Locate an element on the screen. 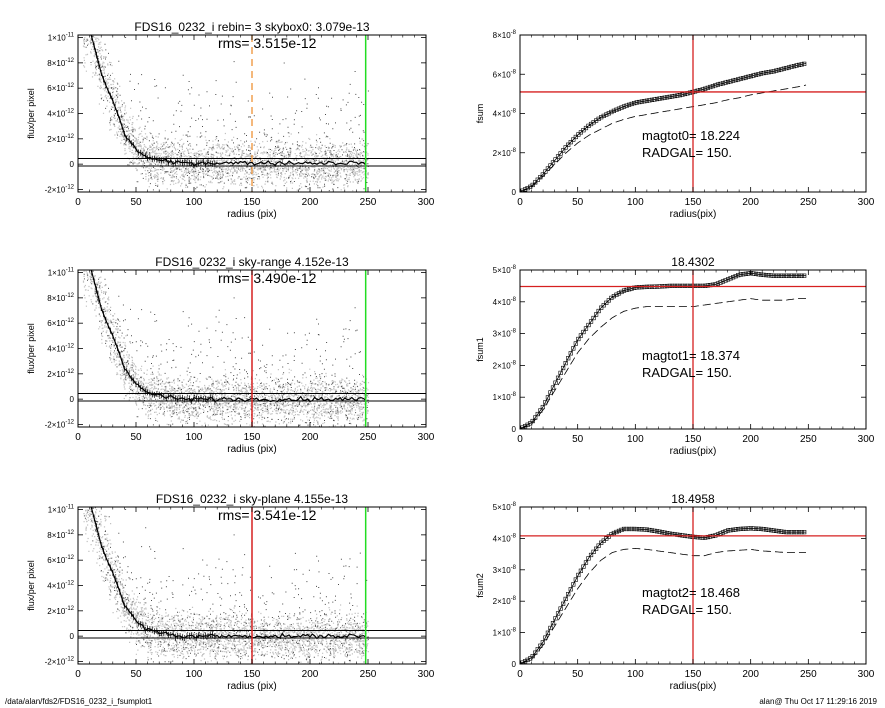 Image resolution: width=885 pixels, height=708 pixels. y-tick-label: 1×10⁻¹¹ is located at coordinates (61, 510).